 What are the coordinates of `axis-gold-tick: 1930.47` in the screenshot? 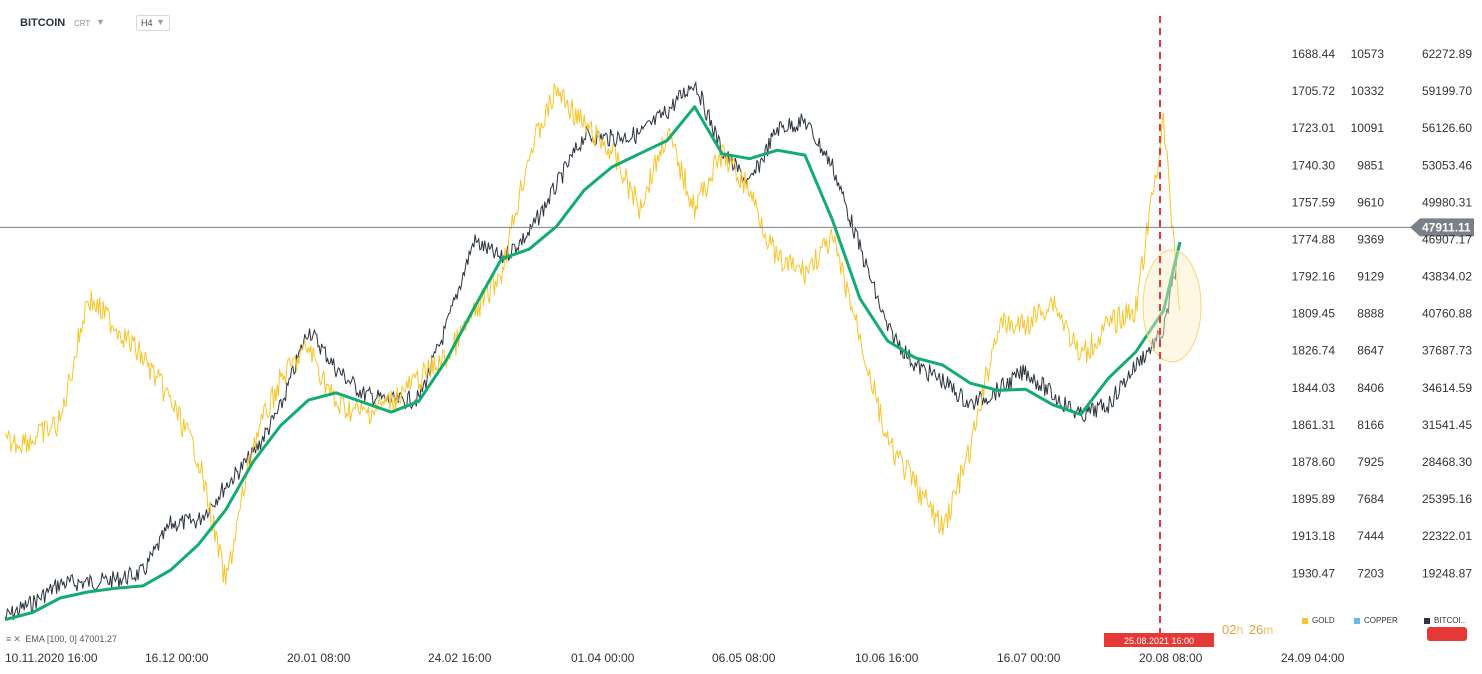 It's located at (1314, 573).